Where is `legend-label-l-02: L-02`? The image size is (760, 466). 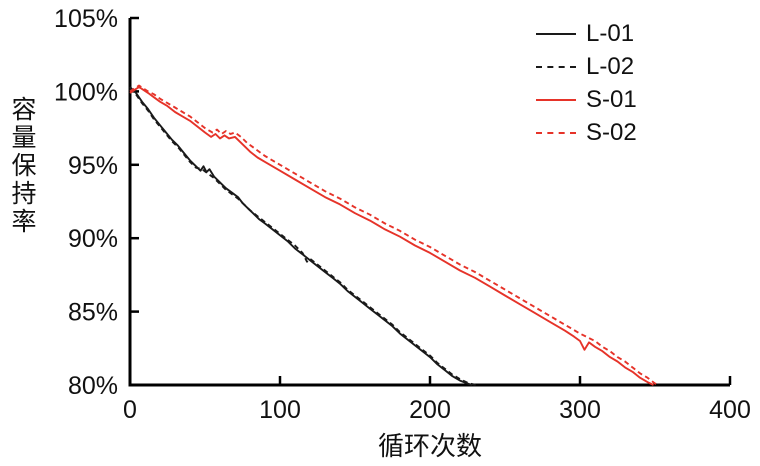
legend-label-l-02: L-02 is located at coordinates (610, 66).